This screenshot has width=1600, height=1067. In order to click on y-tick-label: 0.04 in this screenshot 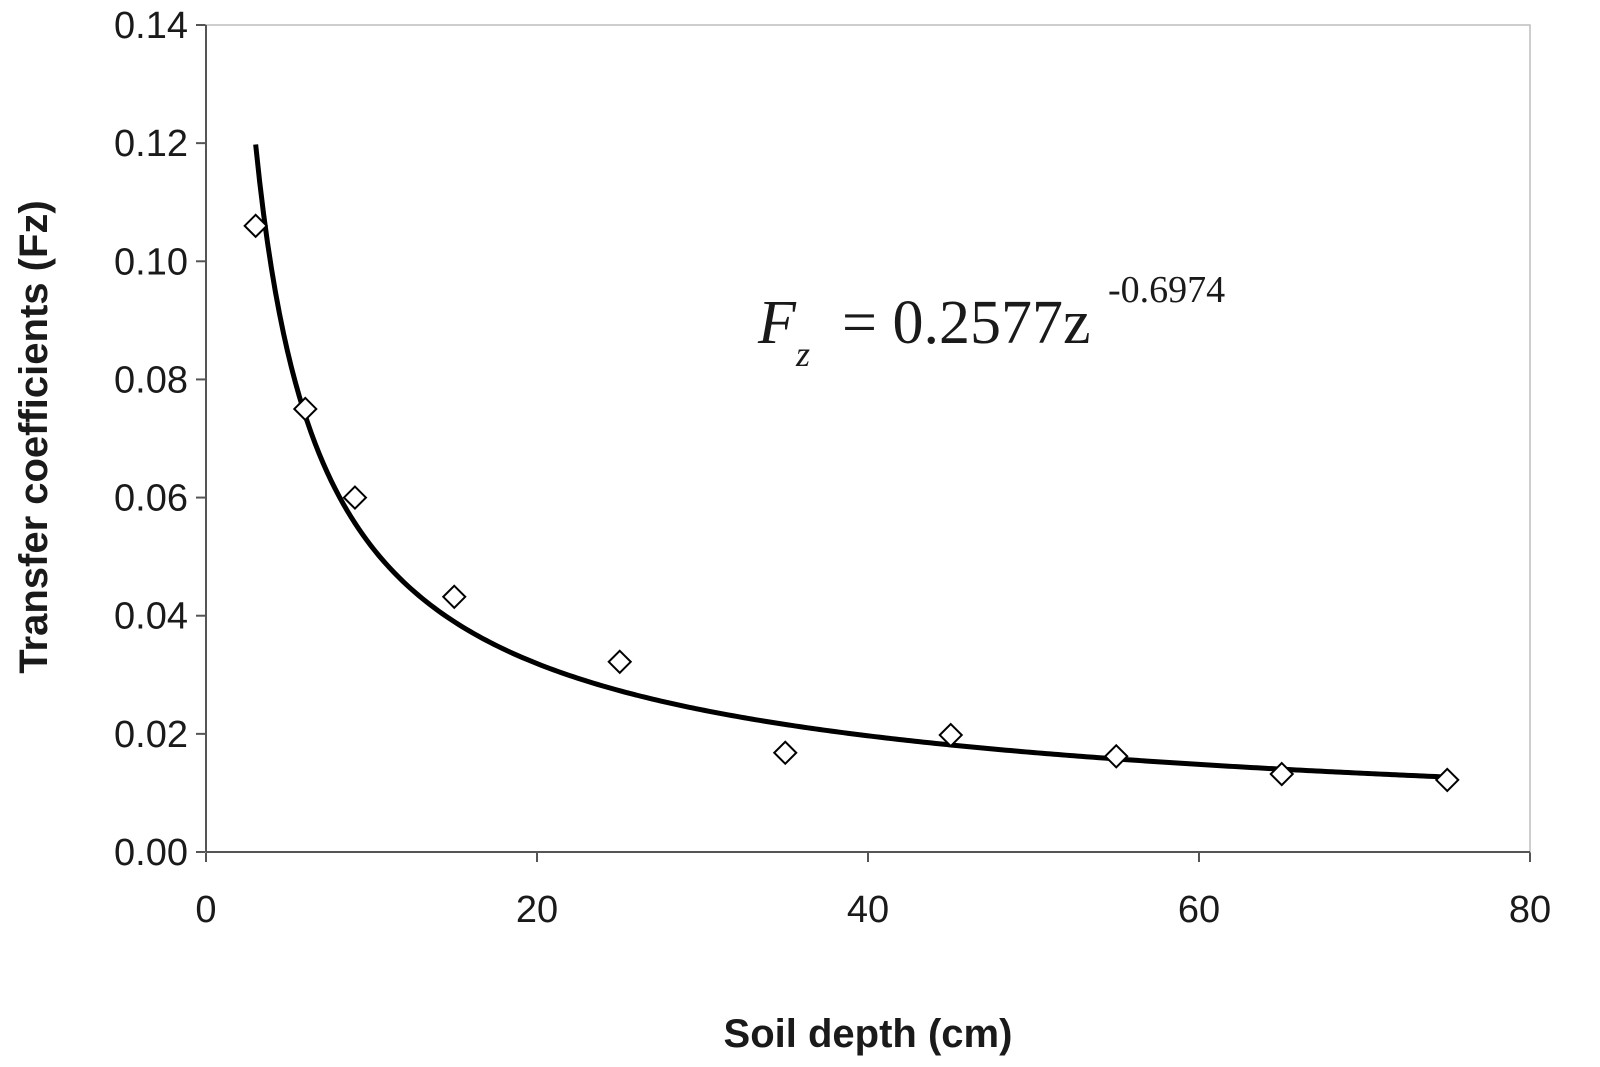, I will do `click(151, 617)`.